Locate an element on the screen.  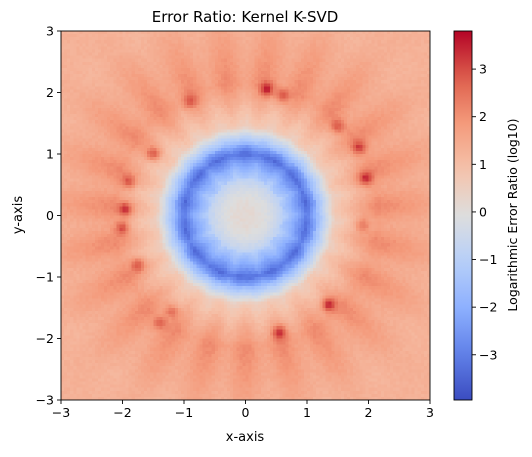
x-axis-label: x-axis is located at coordinates (245, 437).